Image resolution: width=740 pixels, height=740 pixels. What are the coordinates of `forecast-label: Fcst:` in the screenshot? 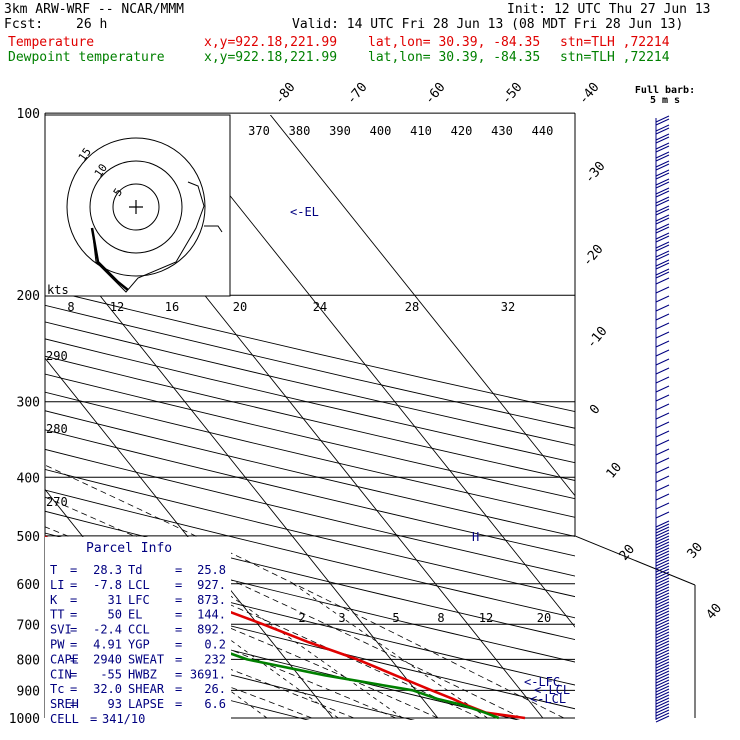 It's located at (24, 24).